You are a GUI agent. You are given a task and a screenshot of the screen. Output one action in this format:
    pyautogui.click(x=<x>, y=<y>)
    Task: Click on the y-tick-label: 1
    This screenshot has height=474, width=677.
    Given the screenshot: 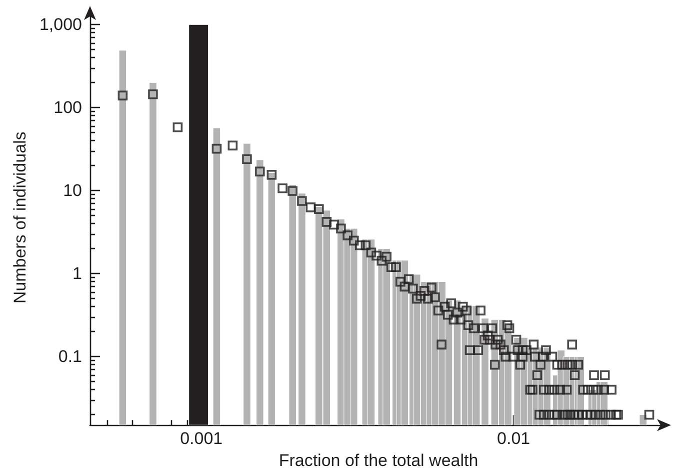 What is the action you would take?
    pyautogui.click(x=77, y=274)
    